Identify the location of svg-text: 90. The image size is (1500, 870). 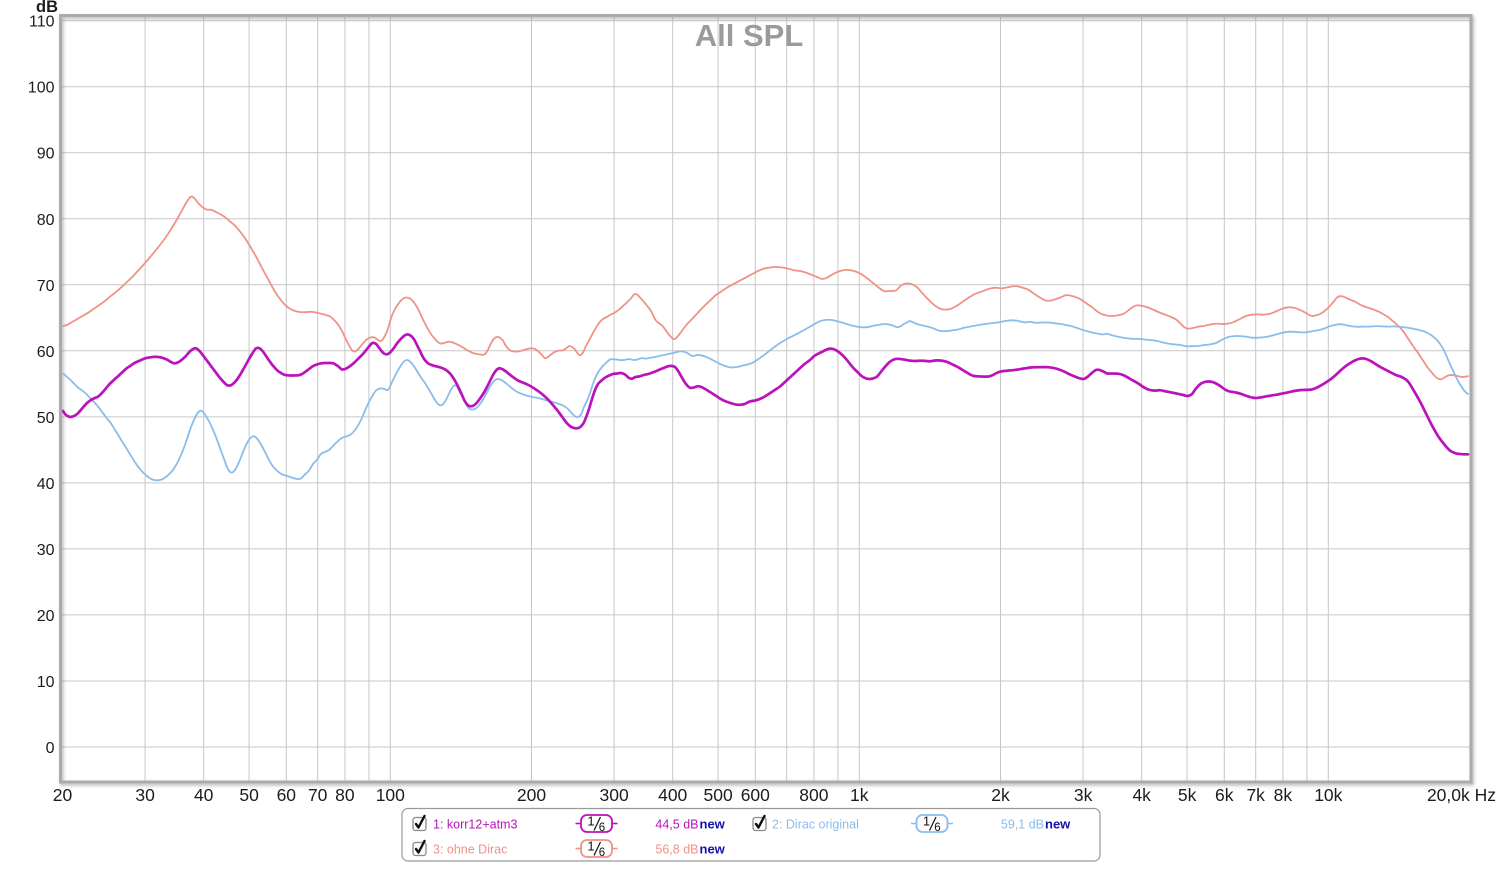
(46, 154).